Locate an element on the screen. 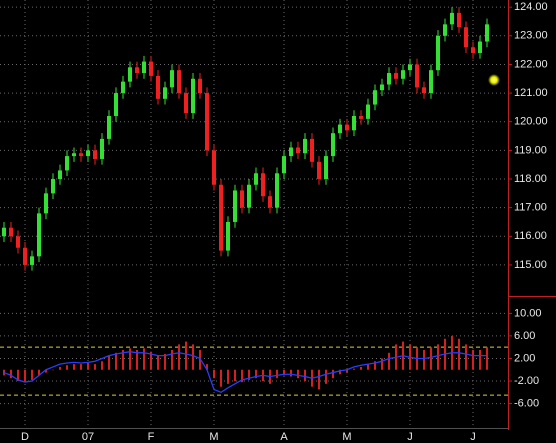 The height and width of the screenshot is (443, 556). y-tick-label: 120.00 is located at coordinates (531, 122).